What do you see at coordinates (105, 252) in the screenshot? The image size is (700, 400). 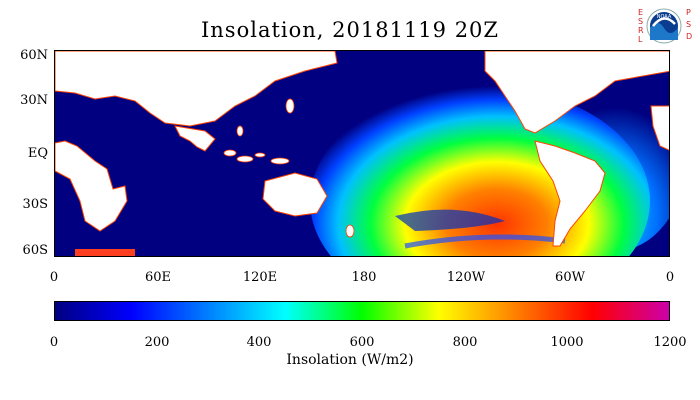 I see `antarctica-sunlit` at bounding box center [105, 252].